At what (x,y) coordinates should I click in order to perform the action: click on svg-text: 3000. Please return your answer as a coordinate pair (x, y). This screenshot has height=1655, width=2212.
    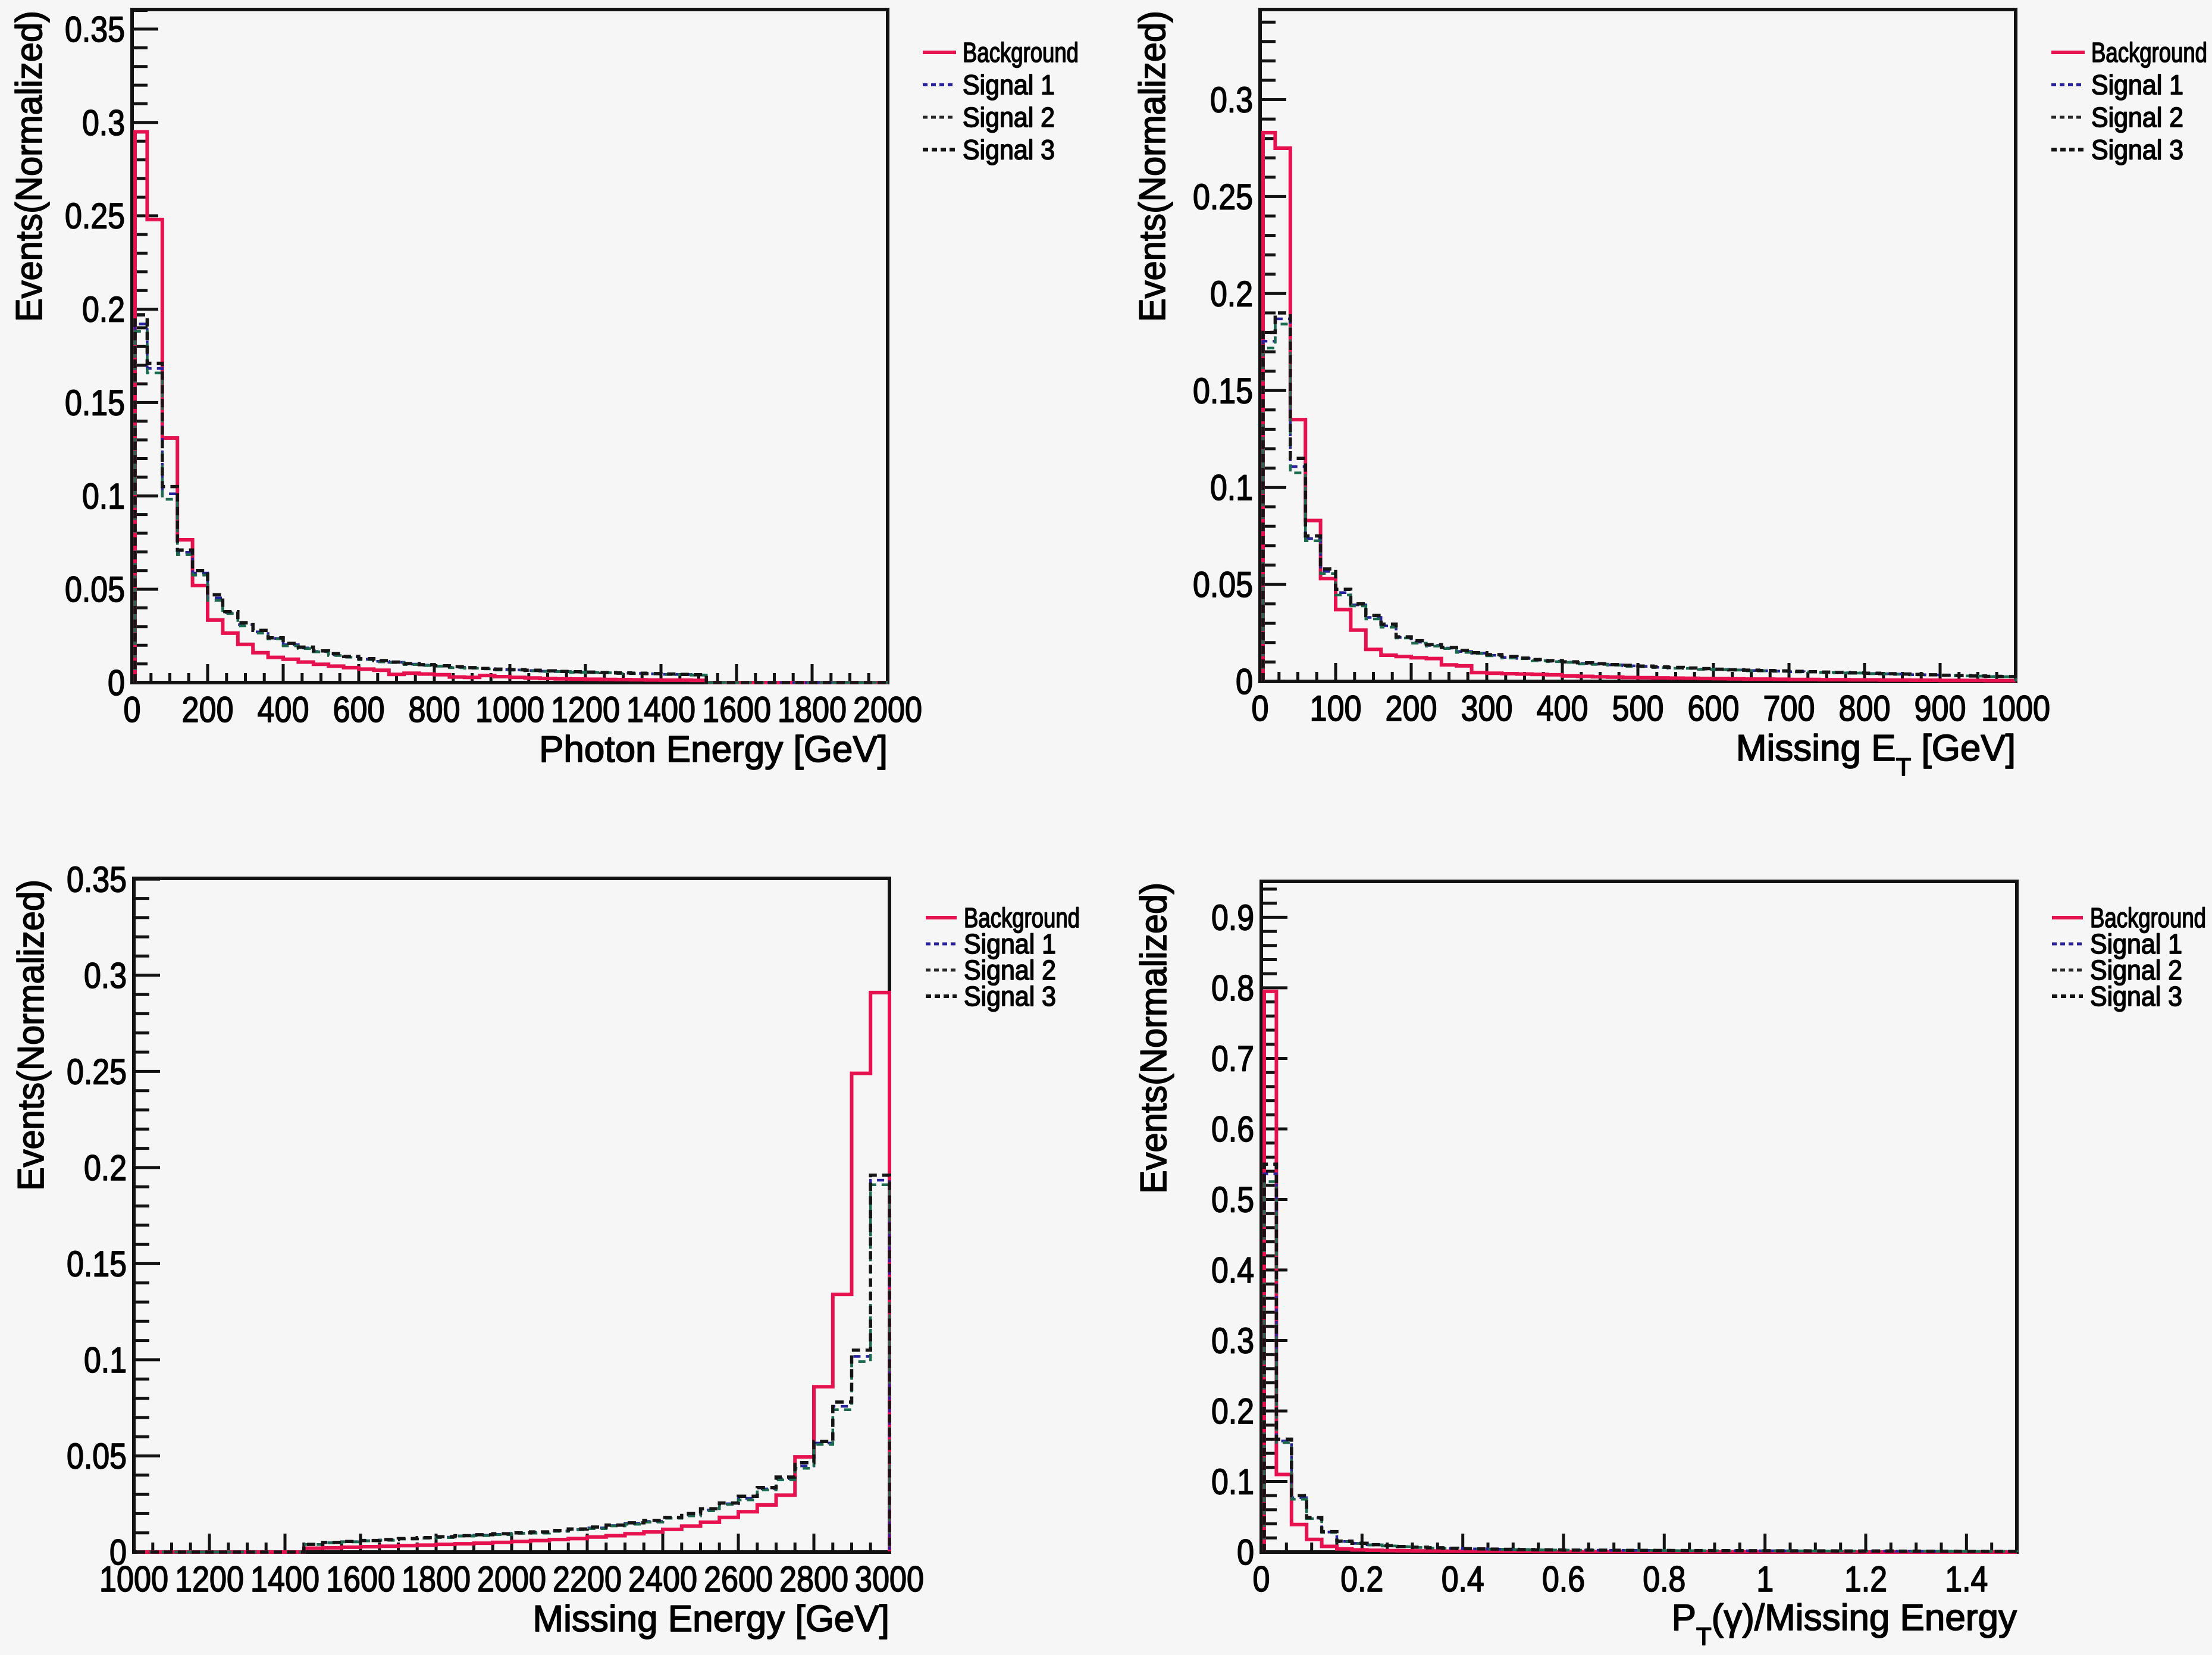
    Looking at the image, I should click on (889, 1579).